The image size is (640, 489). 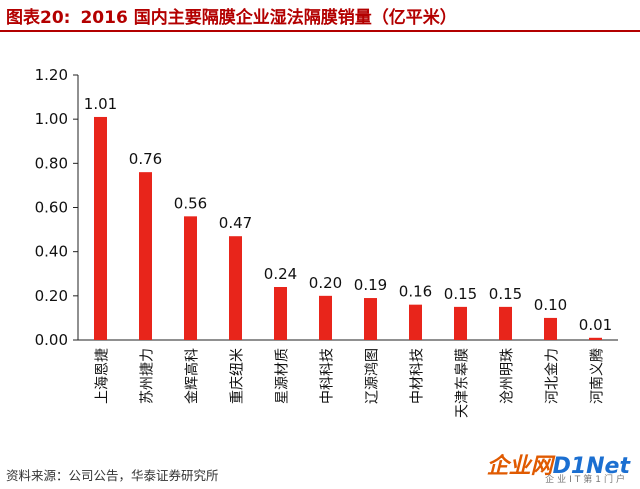 I want to click on category-label: 辽源鸿图, so click(x=372, y=376).